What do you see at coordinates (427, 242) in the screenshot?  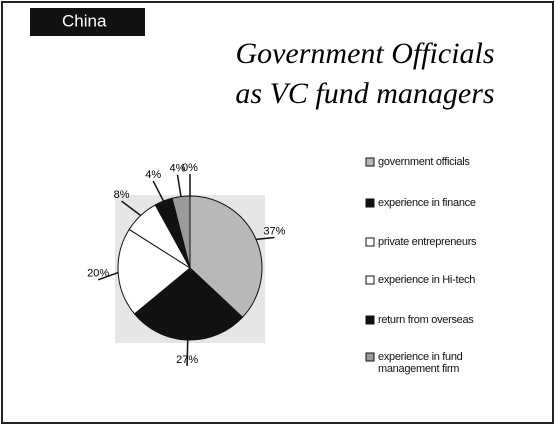 I see `legend-label: private entrepreneurs` at bounding box center [427, 242].